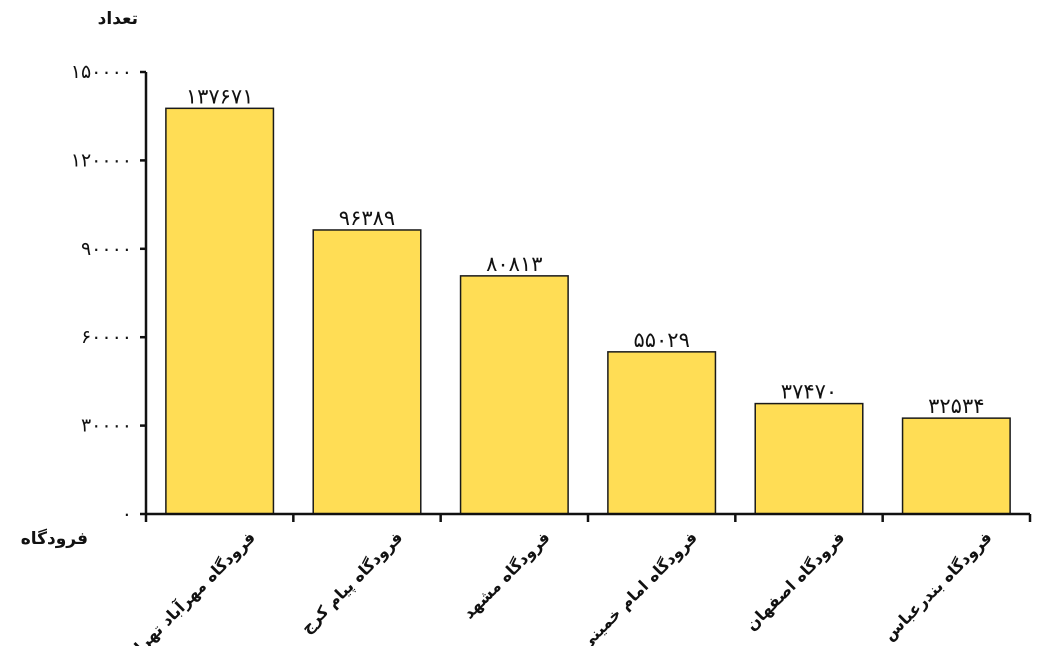 The width and height of the screenshot is (1040, 646). Describe the element at coordinates (638, 587) in the screenshot. I see `x-category-label: فرودگاه امام خمینی` at that location.